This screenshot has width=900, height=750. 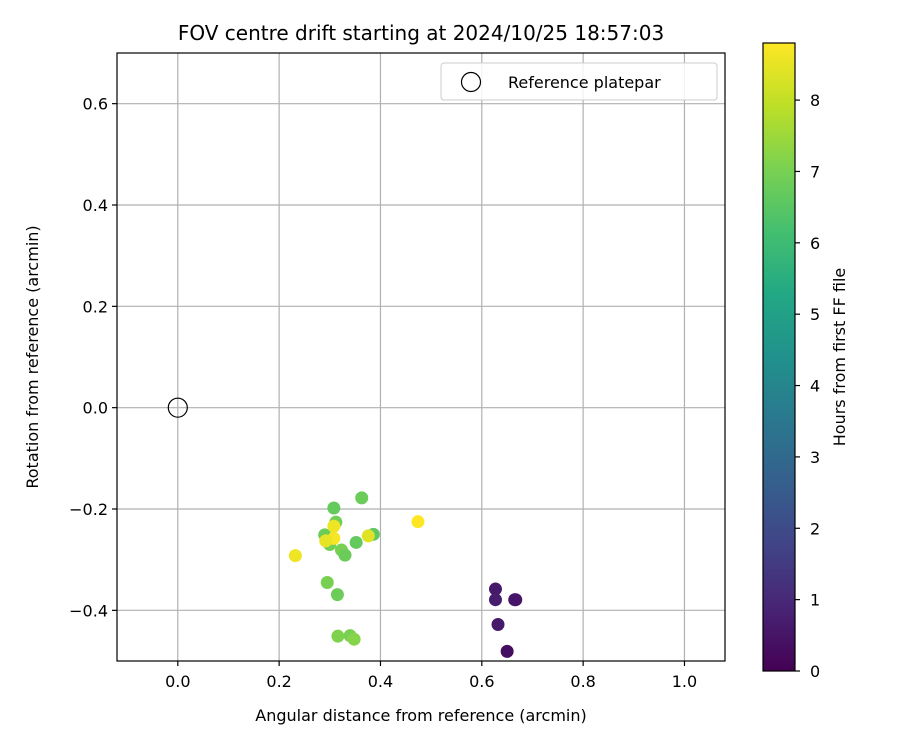 What do you see at coordinates (420, 715) in the screenshot?
I see `x-axis-label: Angular distance from reference (arcmin)` at bounding box center [420, 715].